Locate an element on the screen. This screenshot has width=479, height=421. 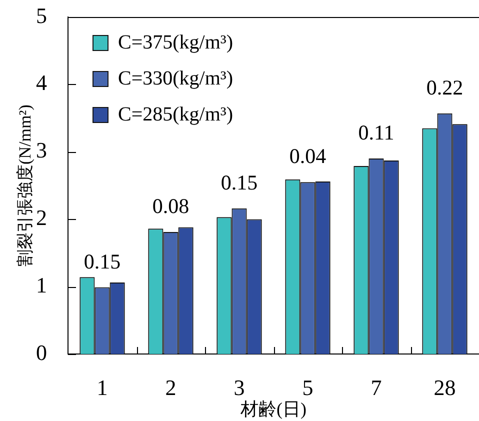
y-tick-label: 3 is located at coordinates (41, 150).